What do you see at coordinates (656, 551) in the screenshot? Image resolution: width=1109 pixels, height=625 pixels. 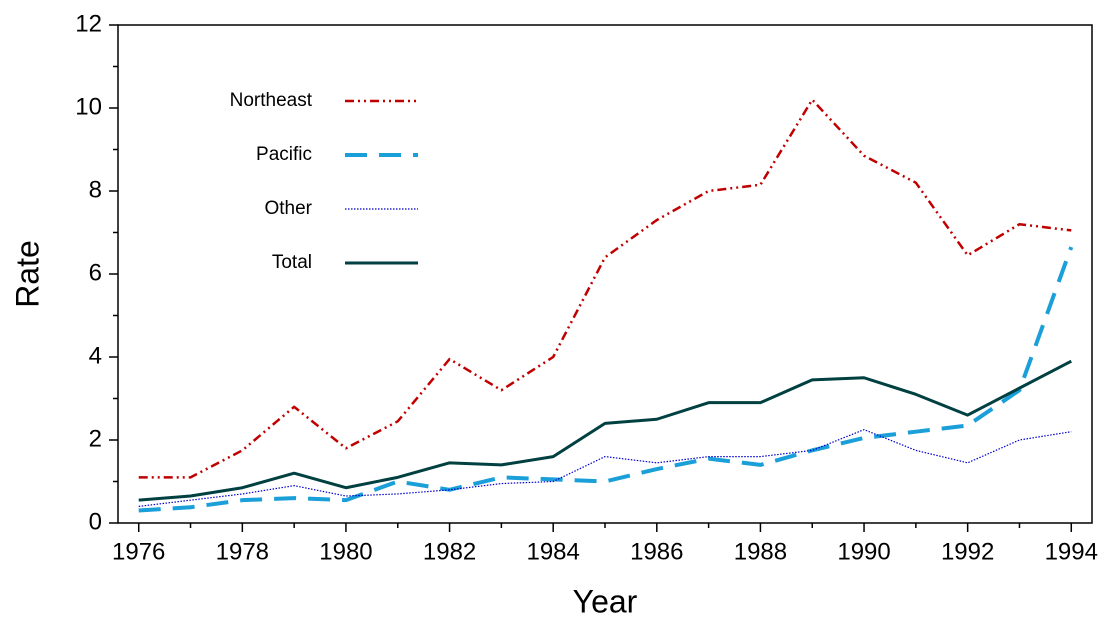 I see `x-tick-label: 1986` at bounding box center [656, 551].